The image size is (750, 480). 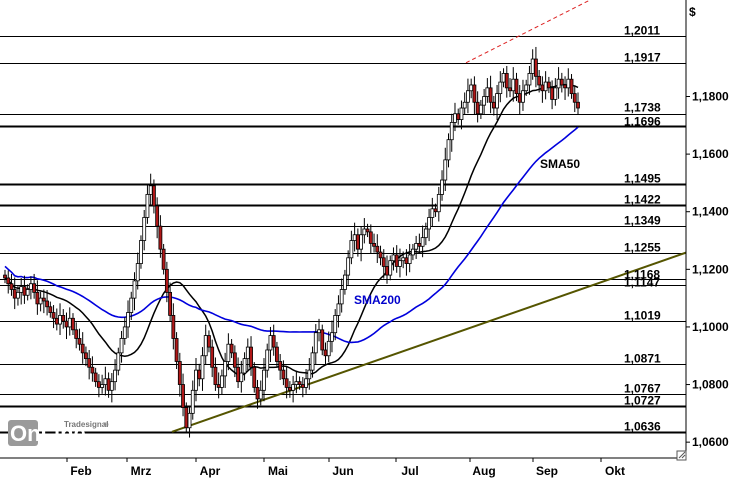 I want to click on resize-grip-icon, so click(x=681, y=455).